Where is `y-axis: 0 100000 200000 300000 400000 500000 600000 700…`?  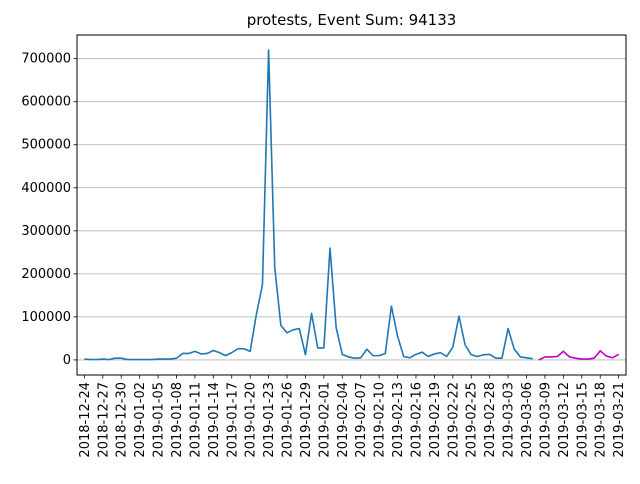
y-axis: 0 100000 200000 300000 400000 500000 600000 700… is located at coordinates (49, 210).